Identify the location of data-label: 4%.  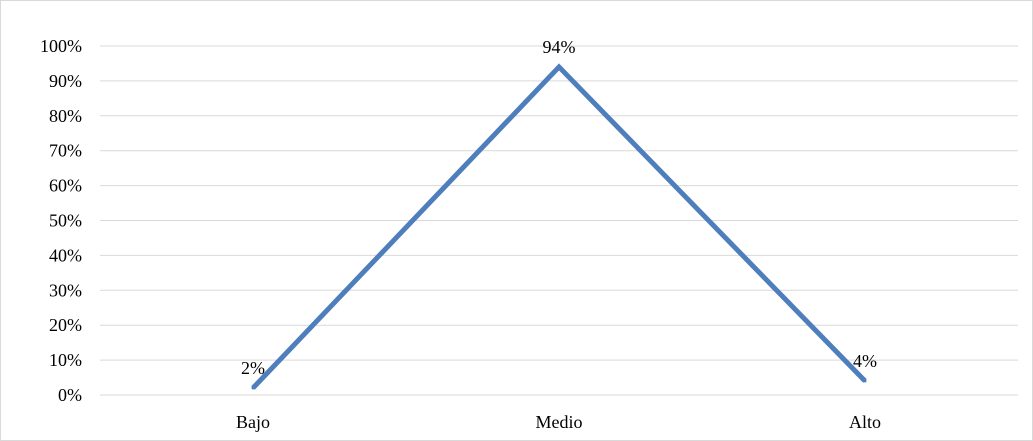
(865, 361).